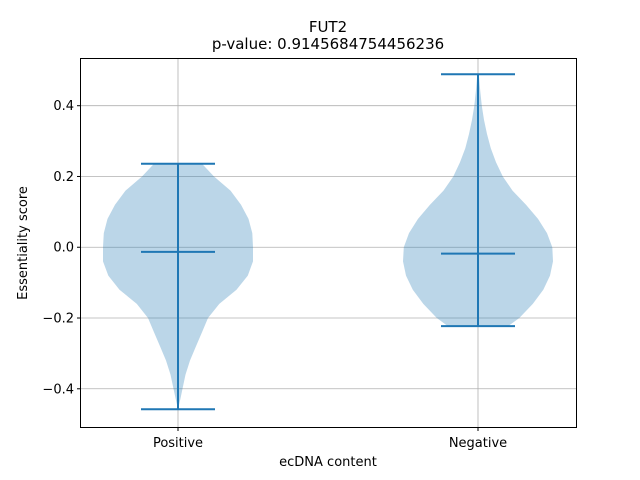 This screenshot has width=640, height=480. What do you see at coordinates (478, 443) in the screenshot?
I see `x-tick-label-negative: Negative` at bounding box center [478, 443].